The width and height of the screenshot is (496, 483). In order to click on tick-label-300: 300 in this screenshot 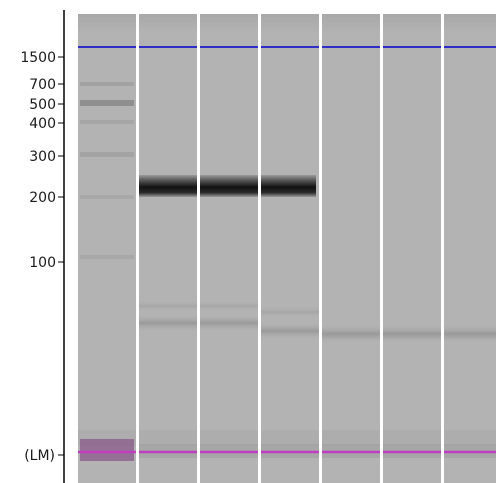, I will do `click(42, 157)`.